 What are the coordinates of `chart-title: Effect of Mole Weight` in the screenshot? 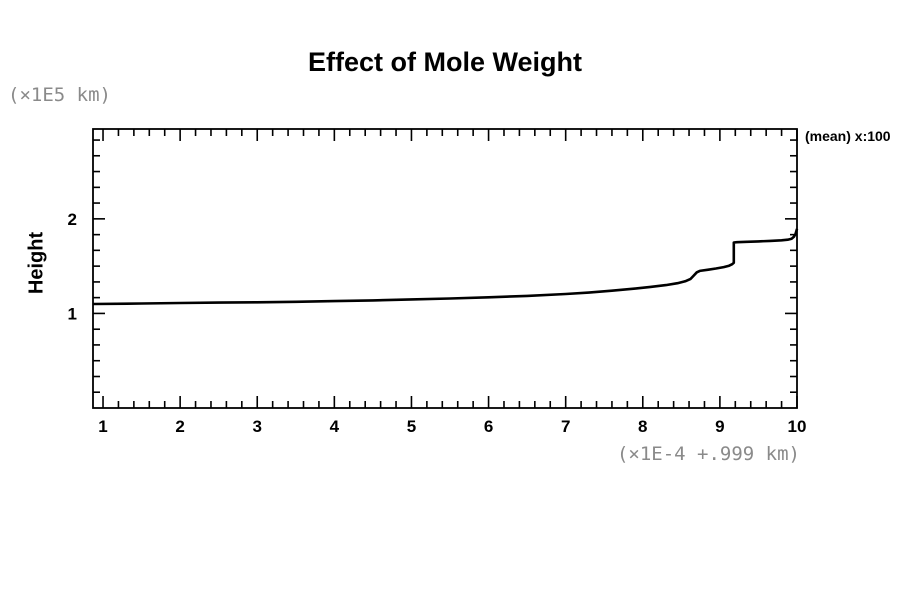 It's located at (445, 62).